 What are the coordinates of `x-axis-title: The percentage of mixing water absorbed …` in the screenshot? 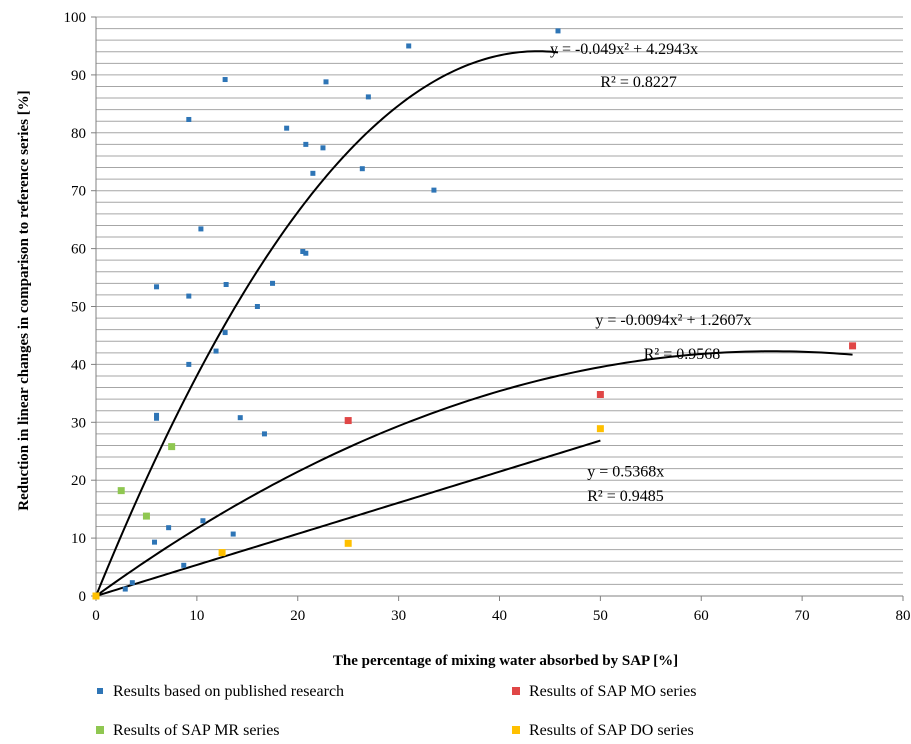 It's located at (505, 661).